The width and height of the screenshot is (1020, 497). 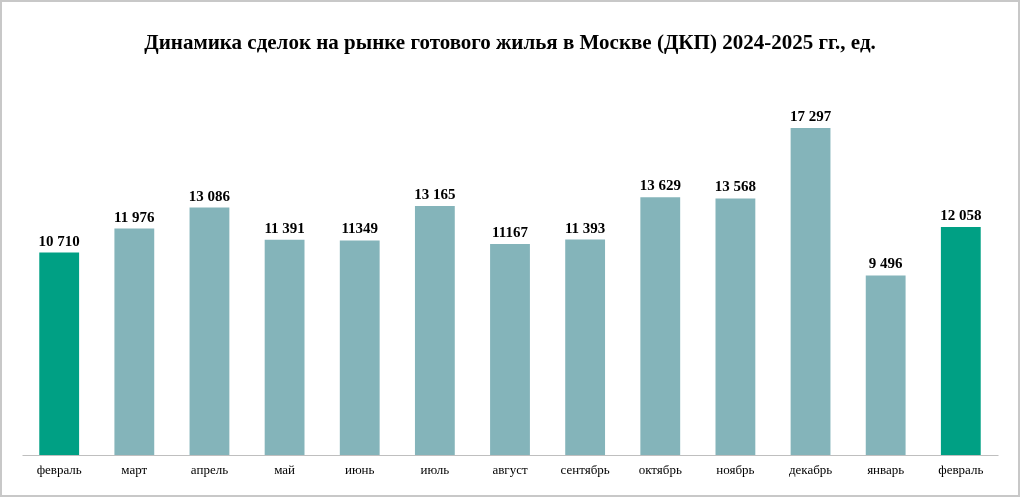 What do you see at coordinates (284, 227) in the screenshot?
I see `data-label: 11 391` at bounding box center [284, 227].